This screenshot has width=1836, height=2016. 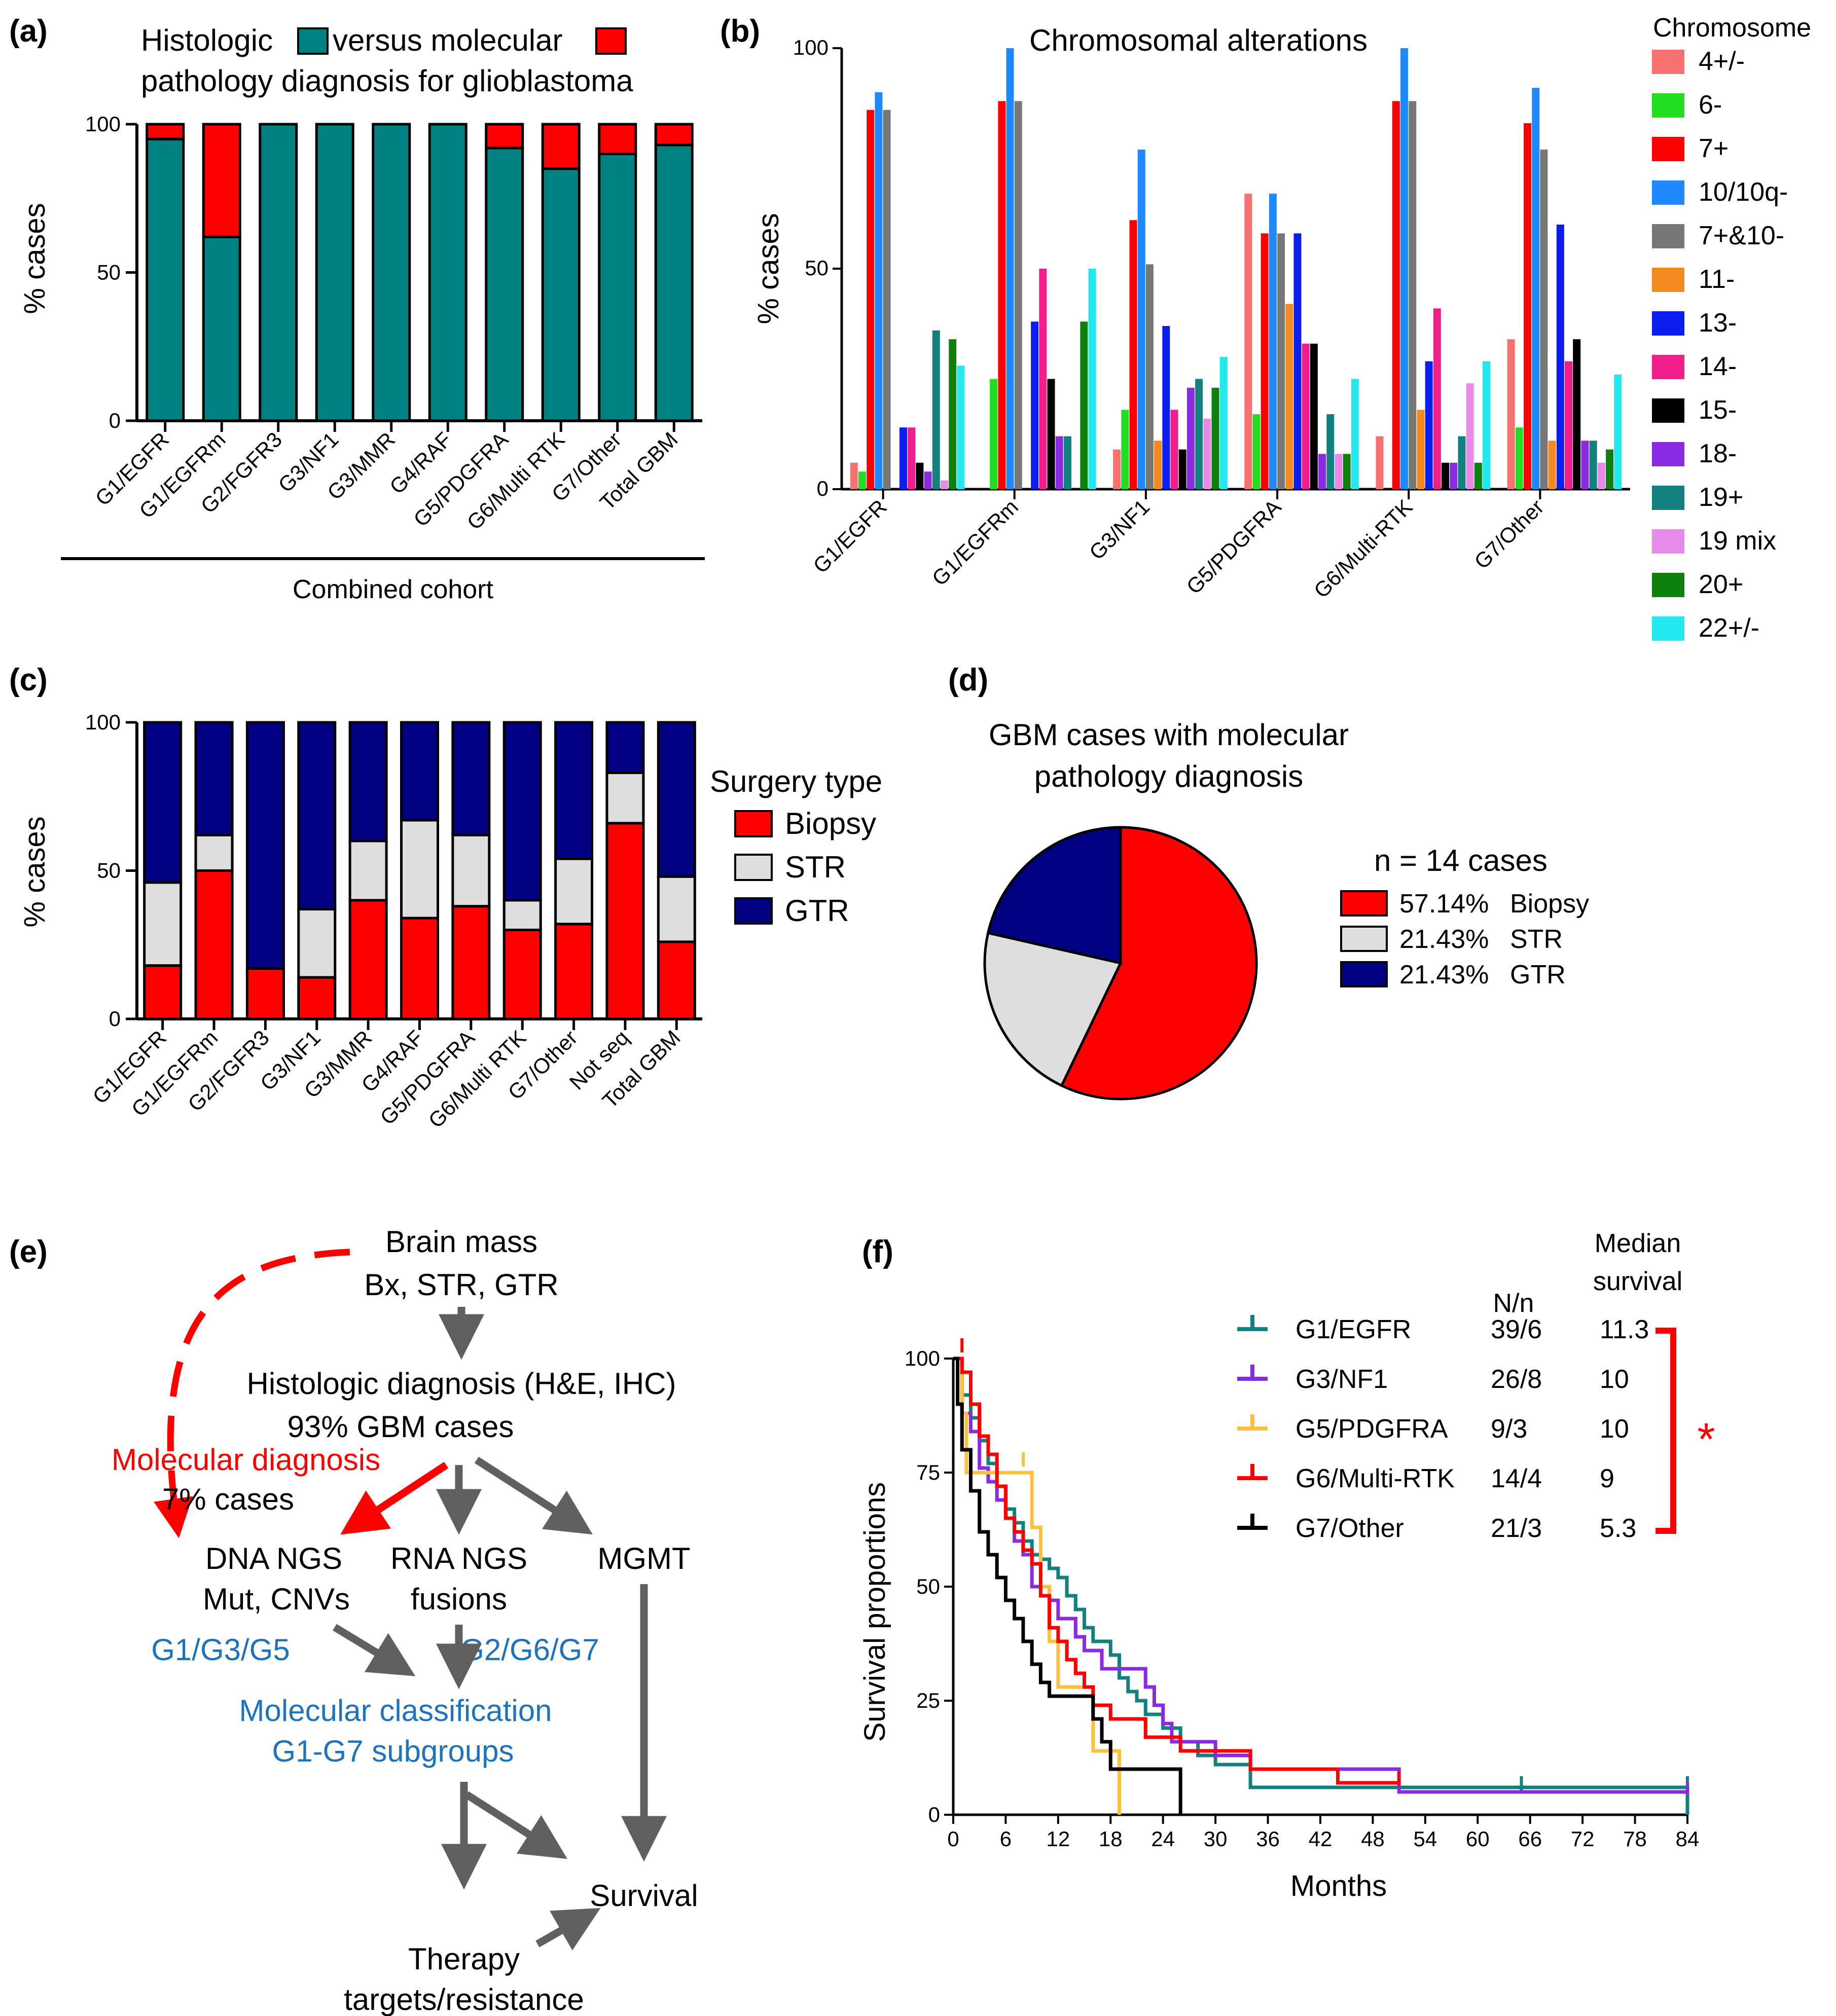 What do you see at coordinates (1215, 438) in the screenshot?
I see `bar-20-g3-nf1` at bounding box center [1215, 438].